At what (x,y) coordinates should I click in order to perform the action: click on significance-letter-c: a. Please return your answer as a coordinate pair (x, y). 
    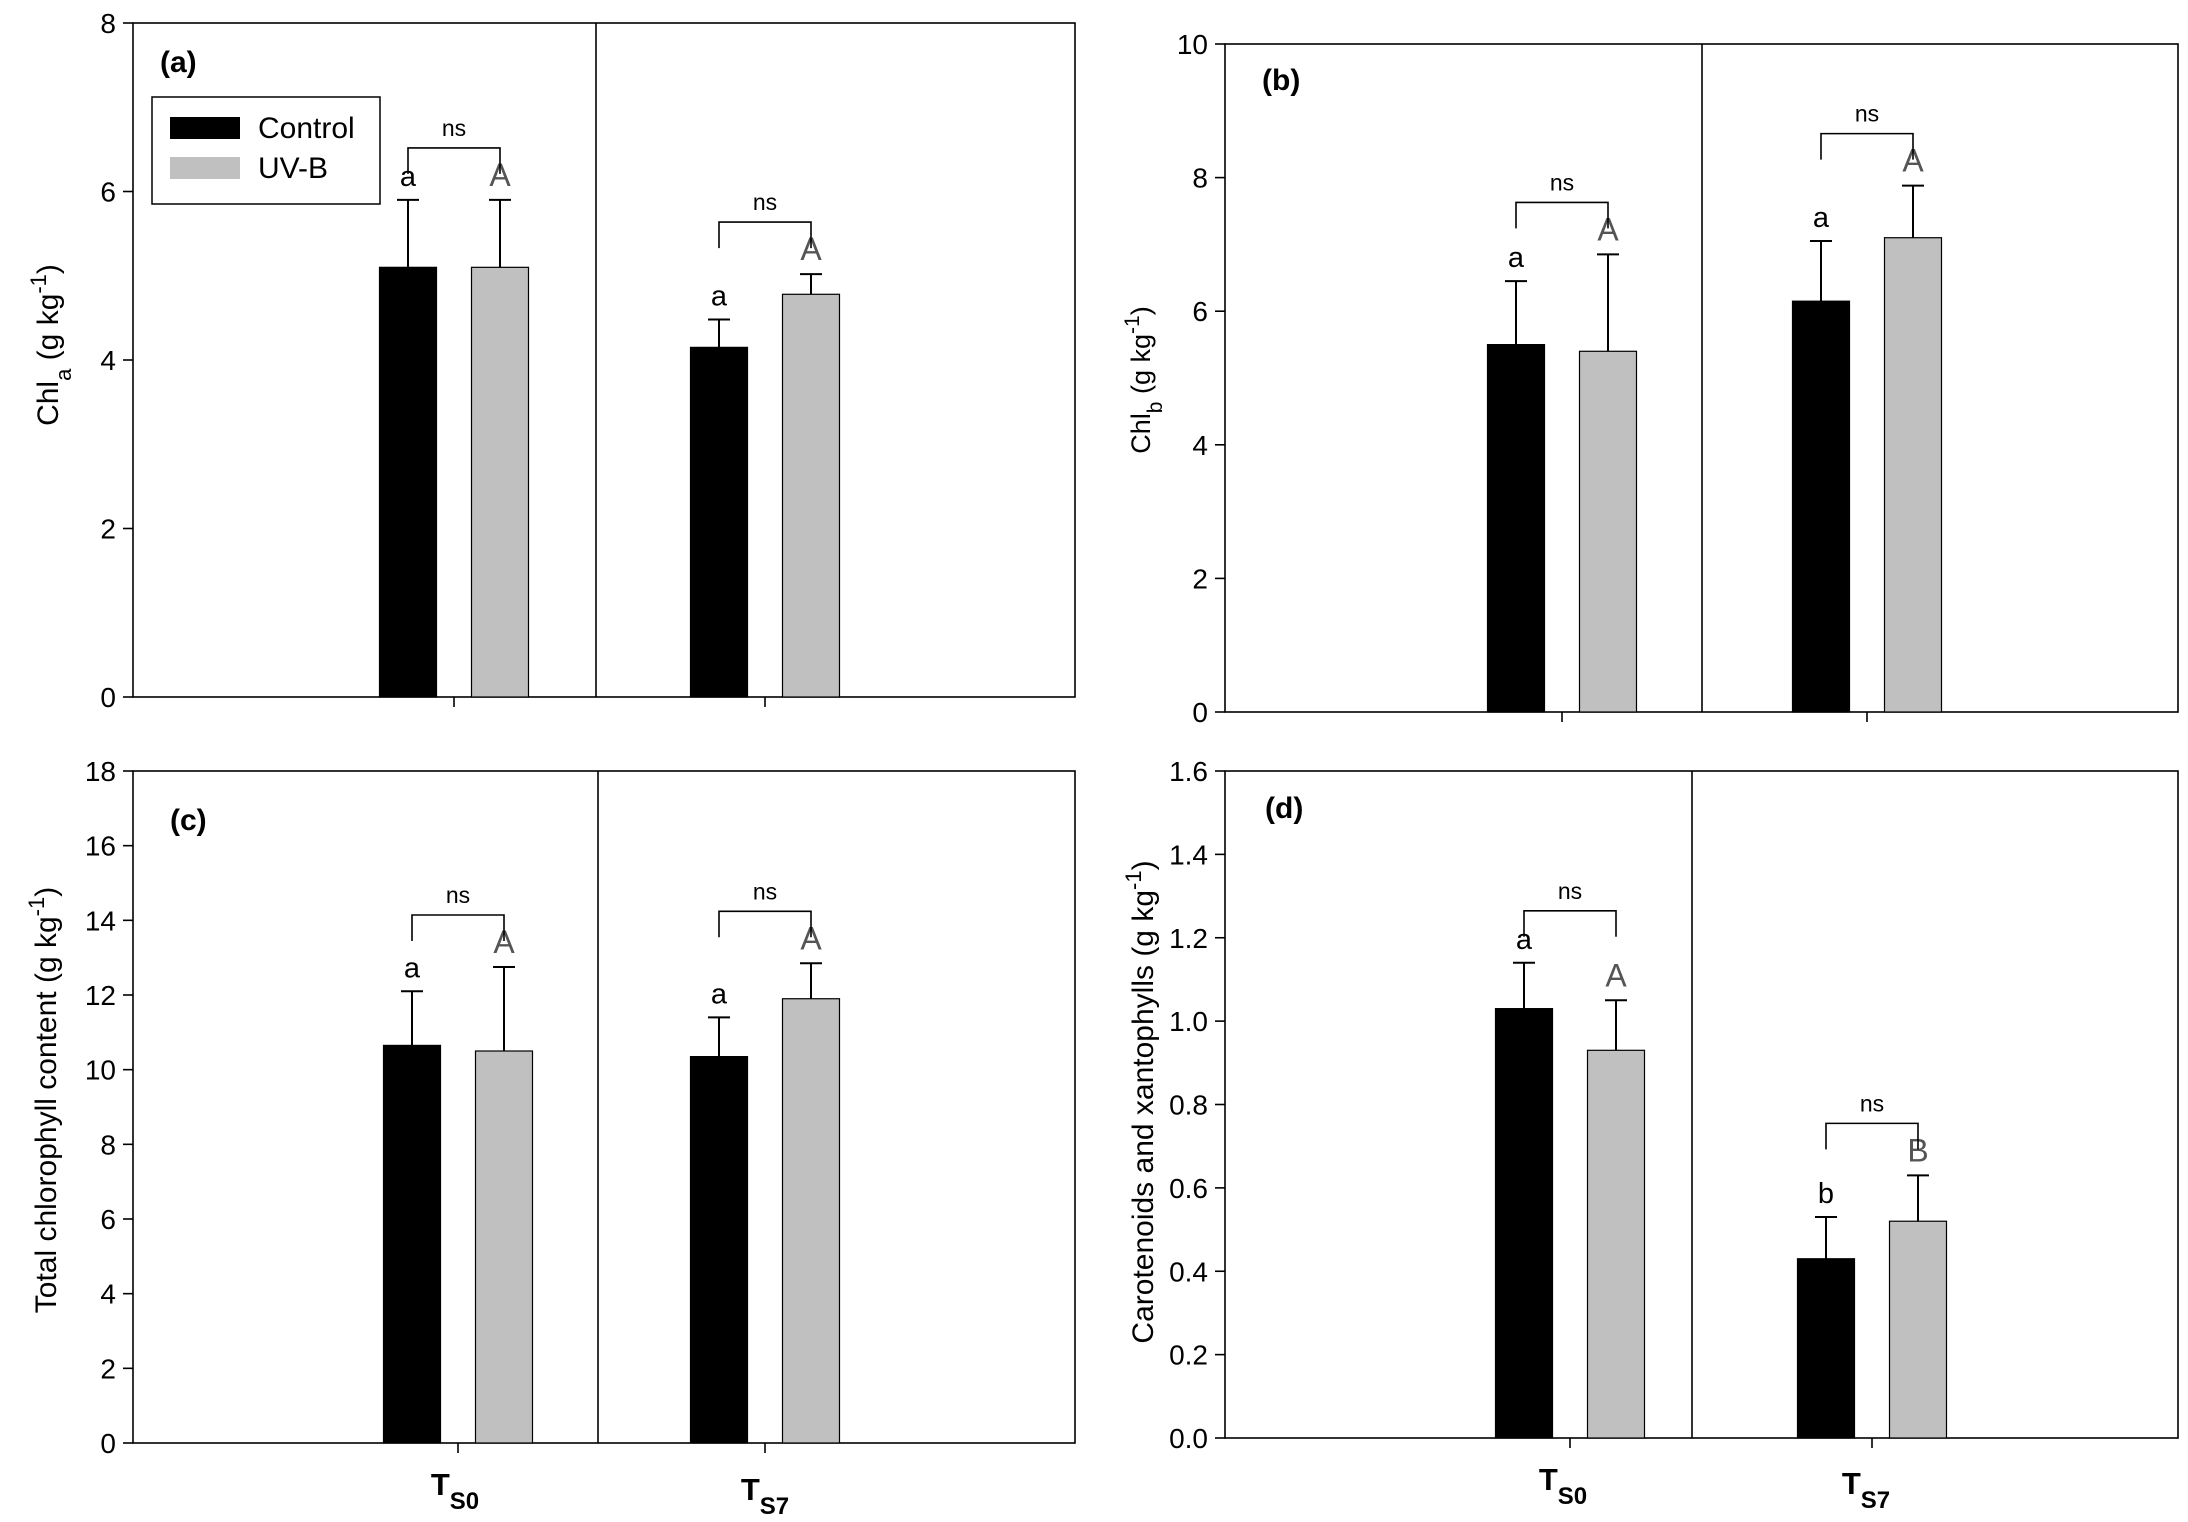
    Looking at the image, I should click on (412, 968).